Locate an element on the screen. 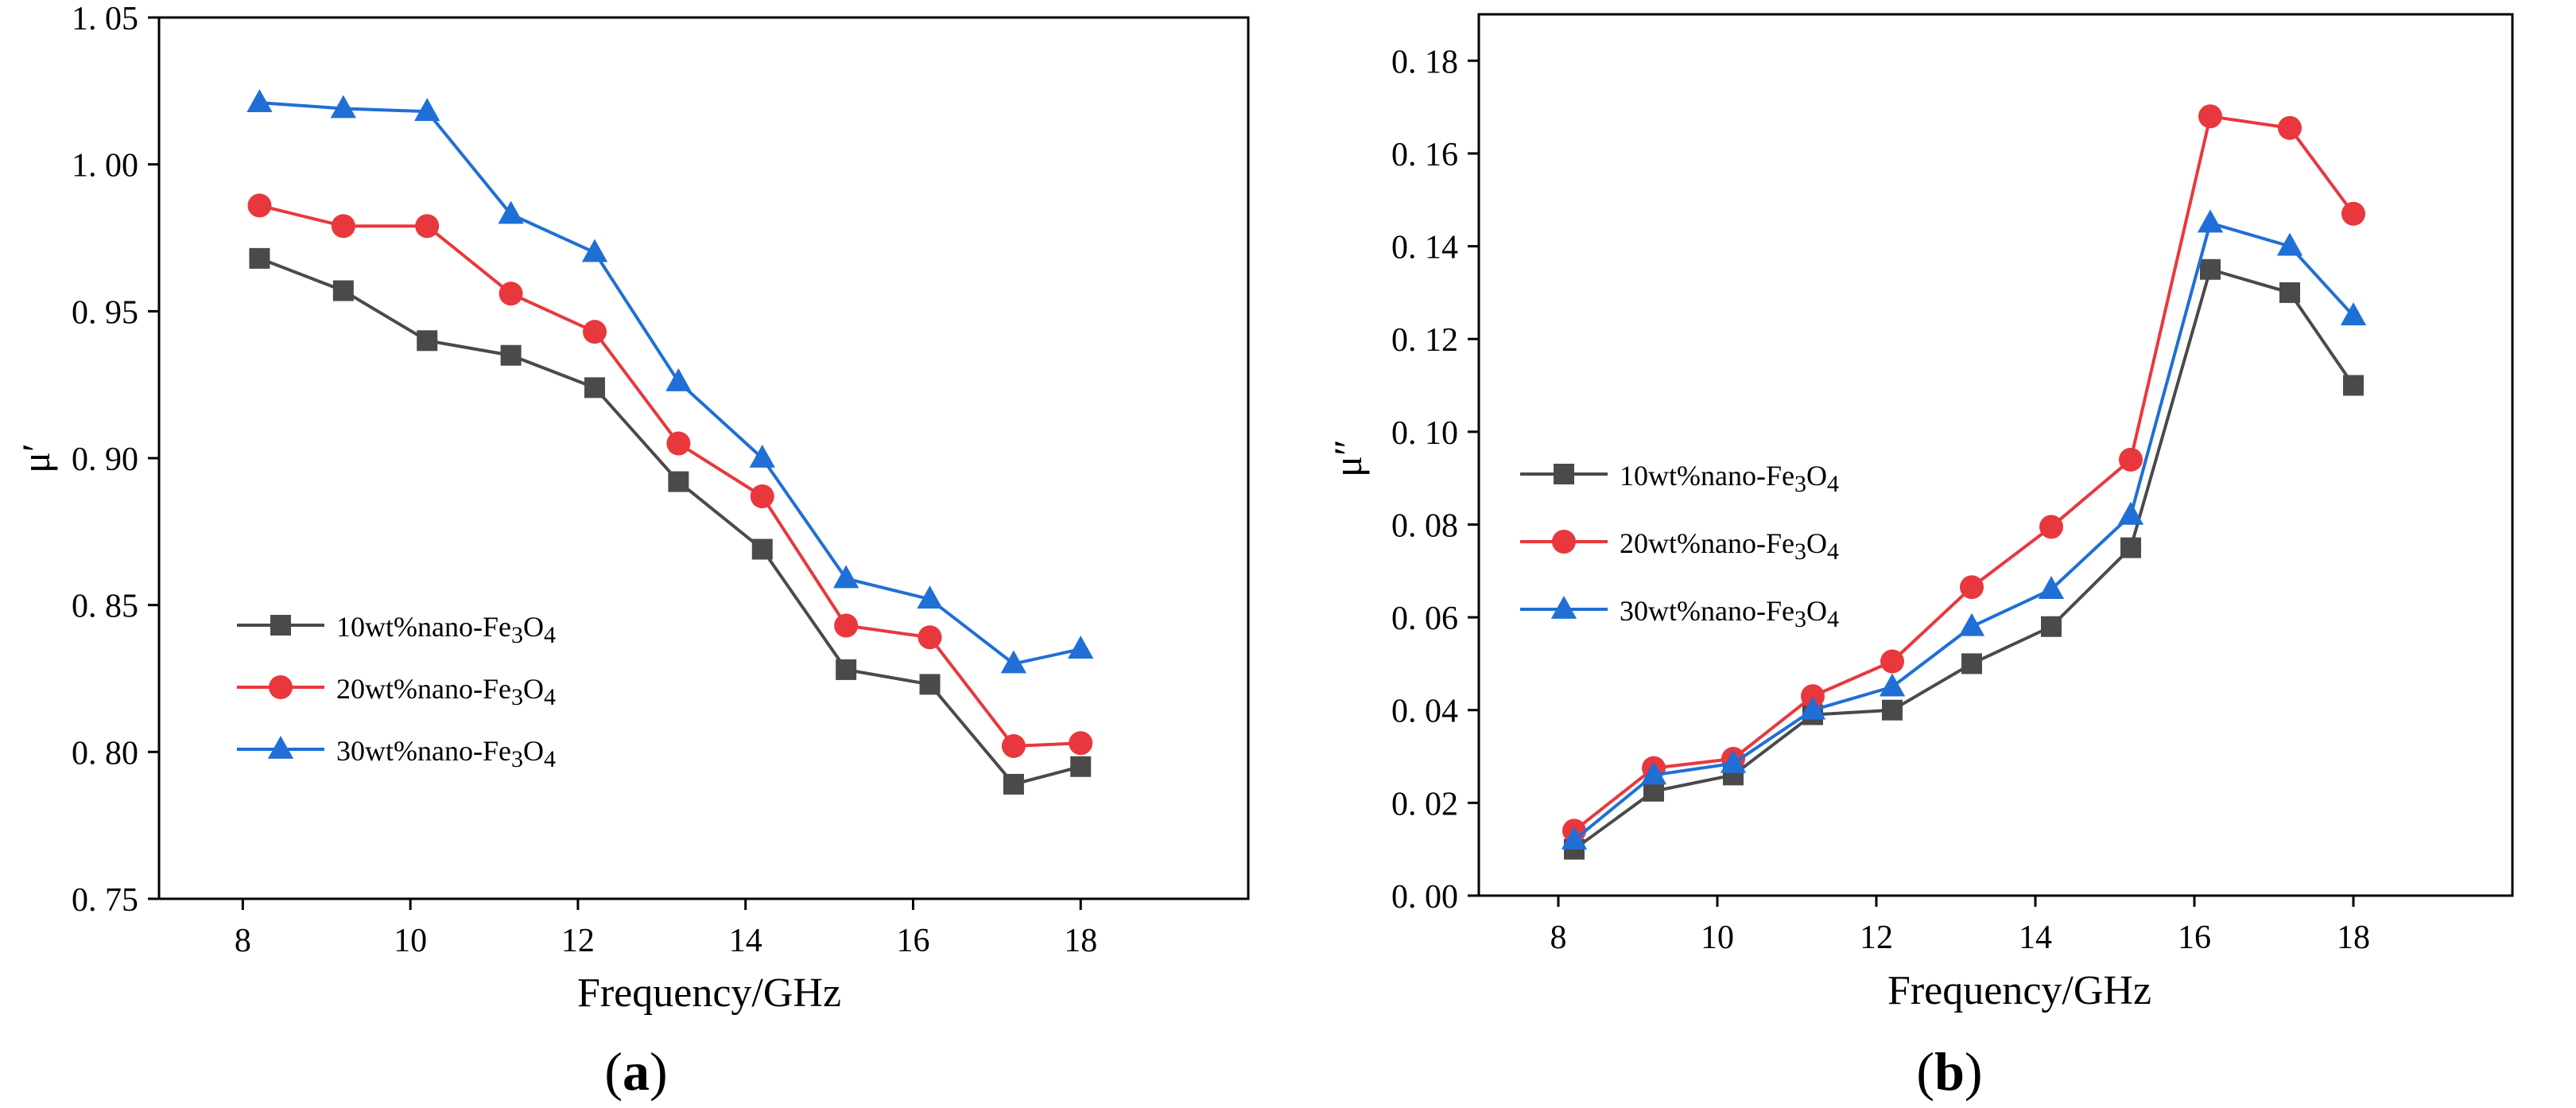 This screenshot has width=2576, height=1108. x-tick-label: 10 is located at coordinates (411, 941).